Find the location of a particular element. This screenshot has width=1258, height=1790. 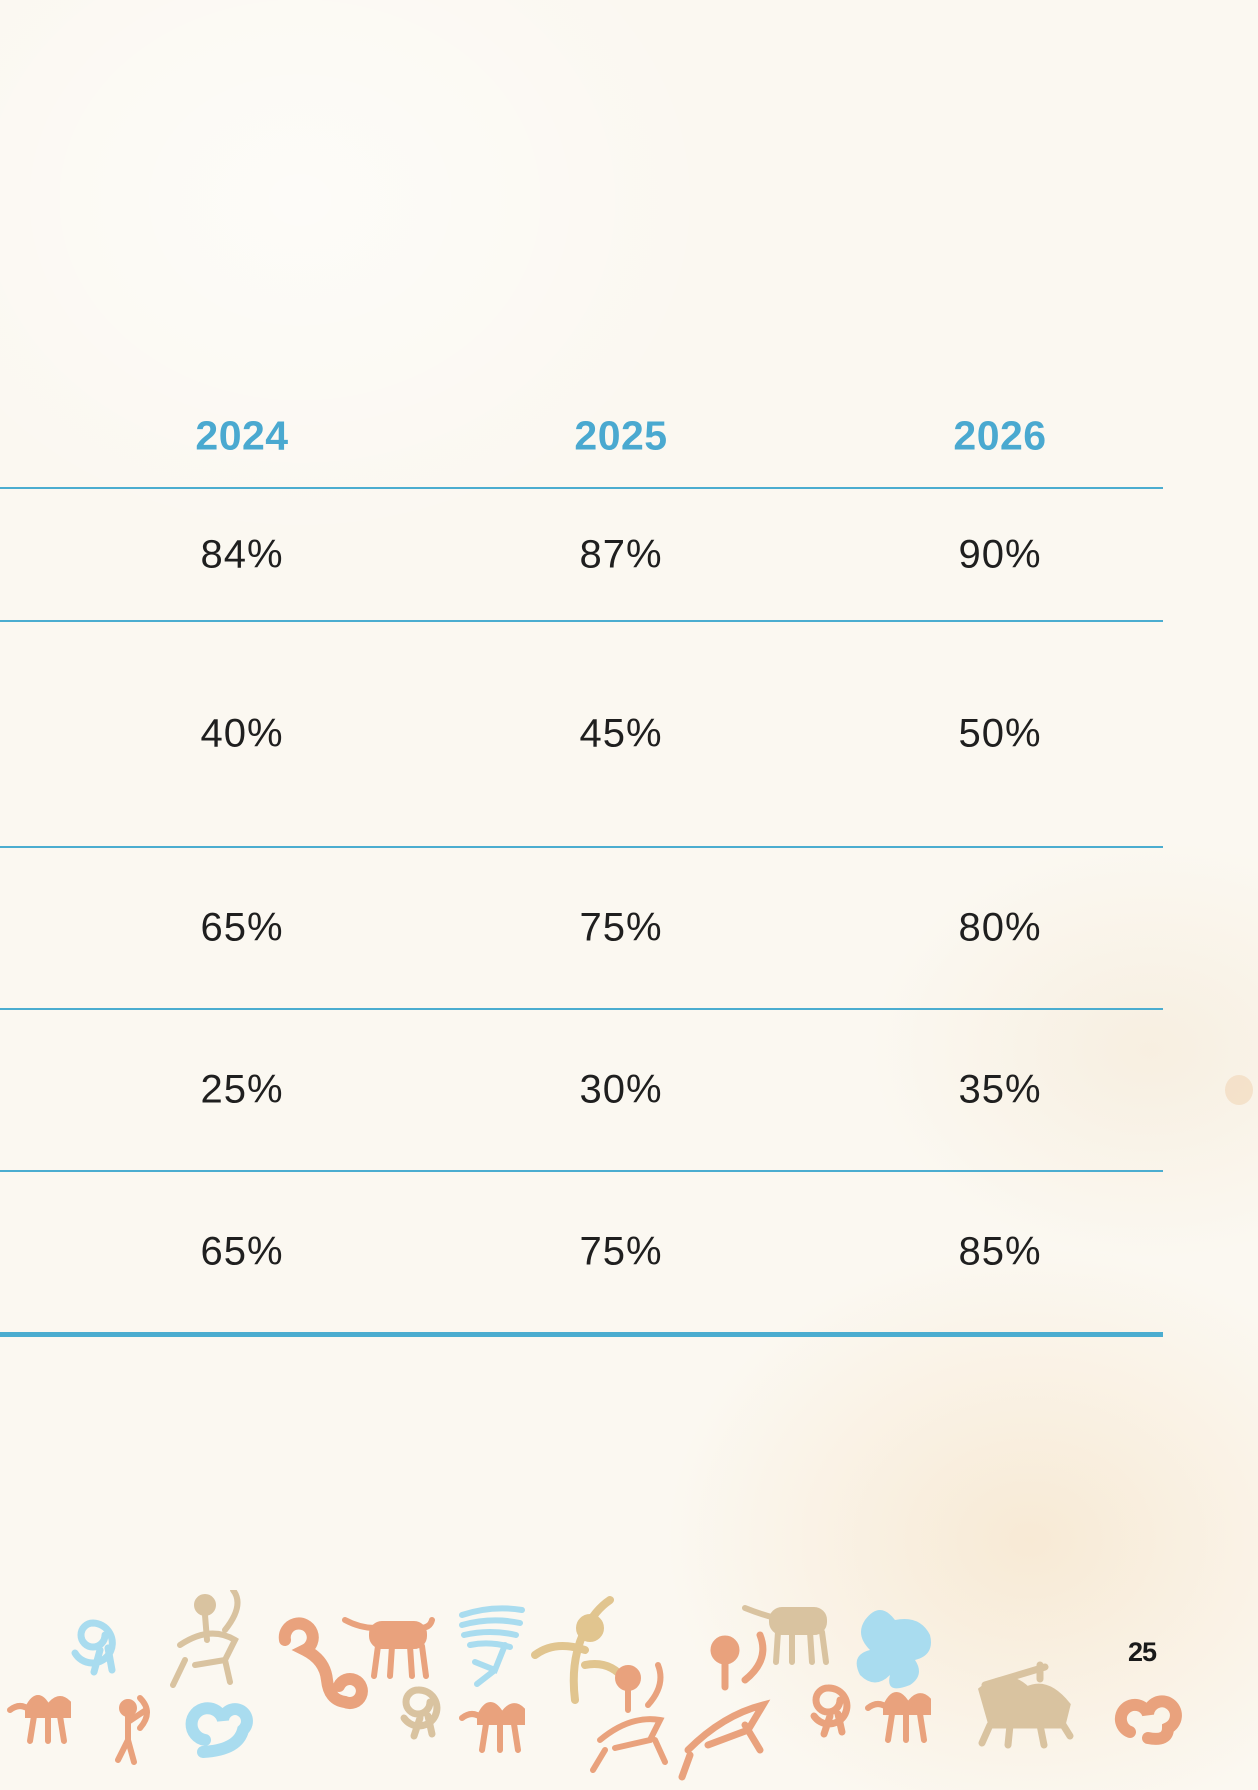

table-cell: 84% is located at coordinates (242, 554).